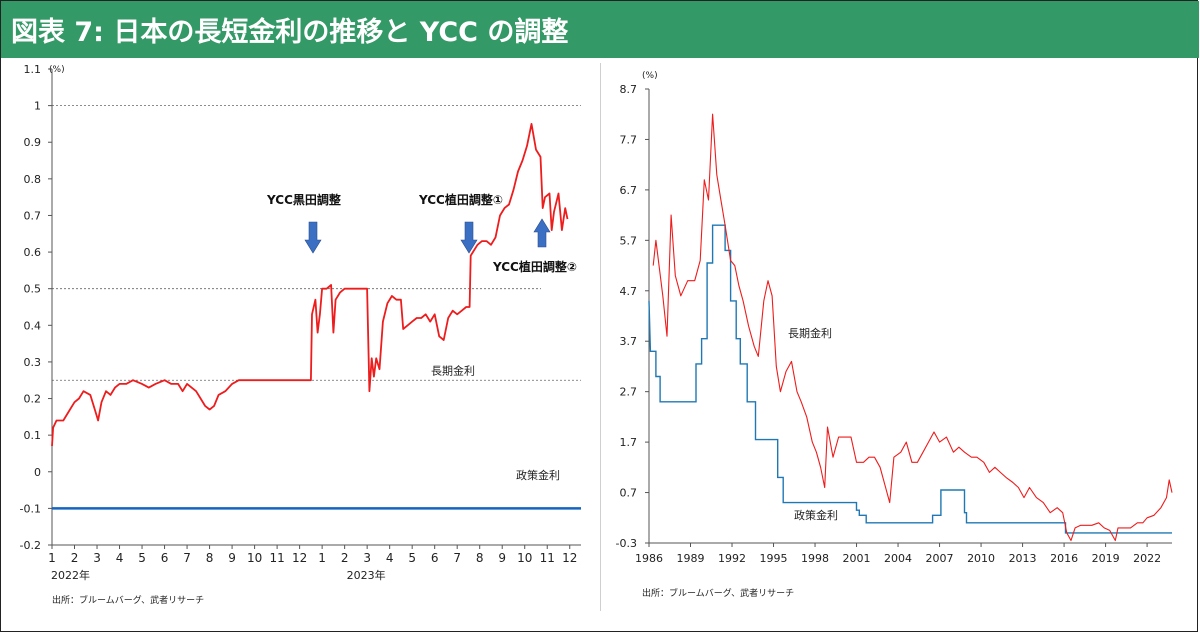  Describe the element at coordinates (691, 558) in the screenshot. I see `x-tick-label: 1989` at that location.